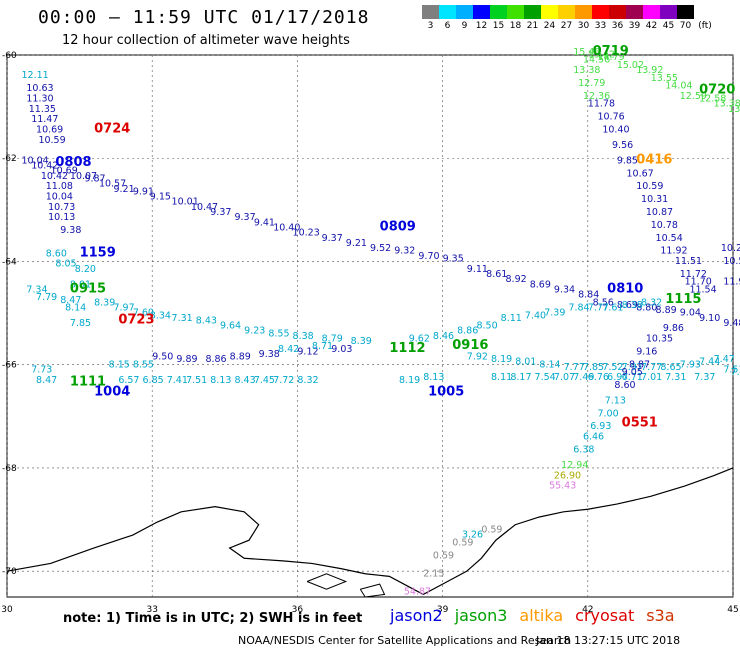 The width and height of the screenshot is (740, 650). What do you see at coordinates (612, 308) in the screenshot?
I see `wave-height-value: 7.61` at bounding box center [612, 308].